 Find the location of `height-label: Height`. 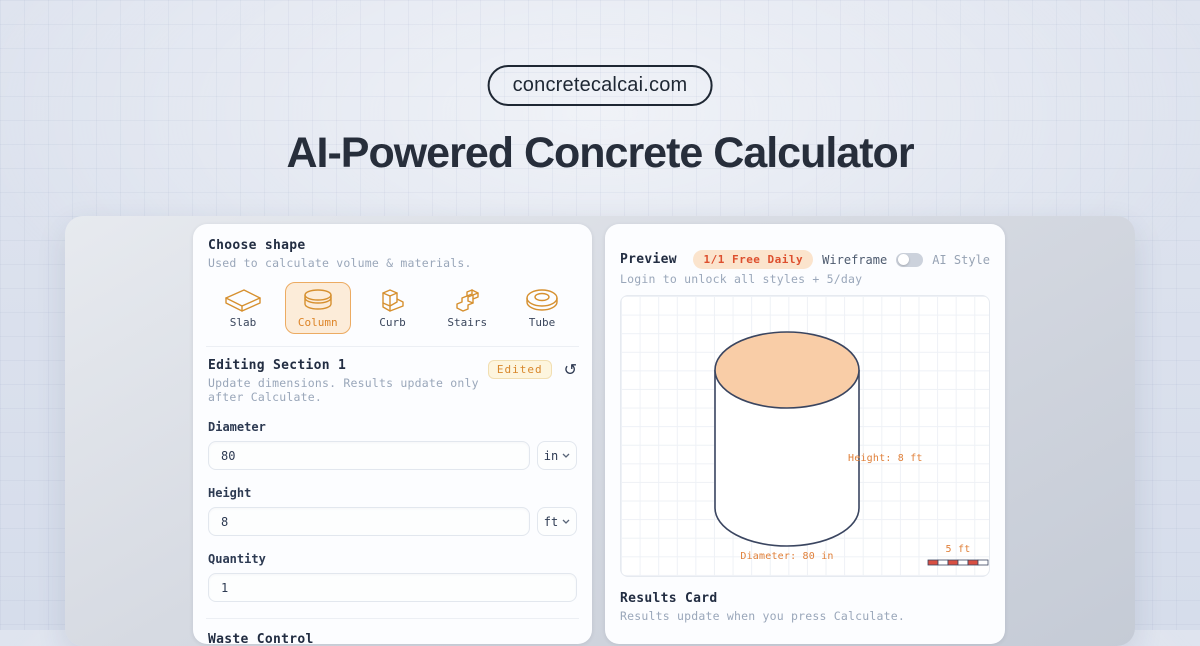

height-label: Height is located at coordinates (230, 493).